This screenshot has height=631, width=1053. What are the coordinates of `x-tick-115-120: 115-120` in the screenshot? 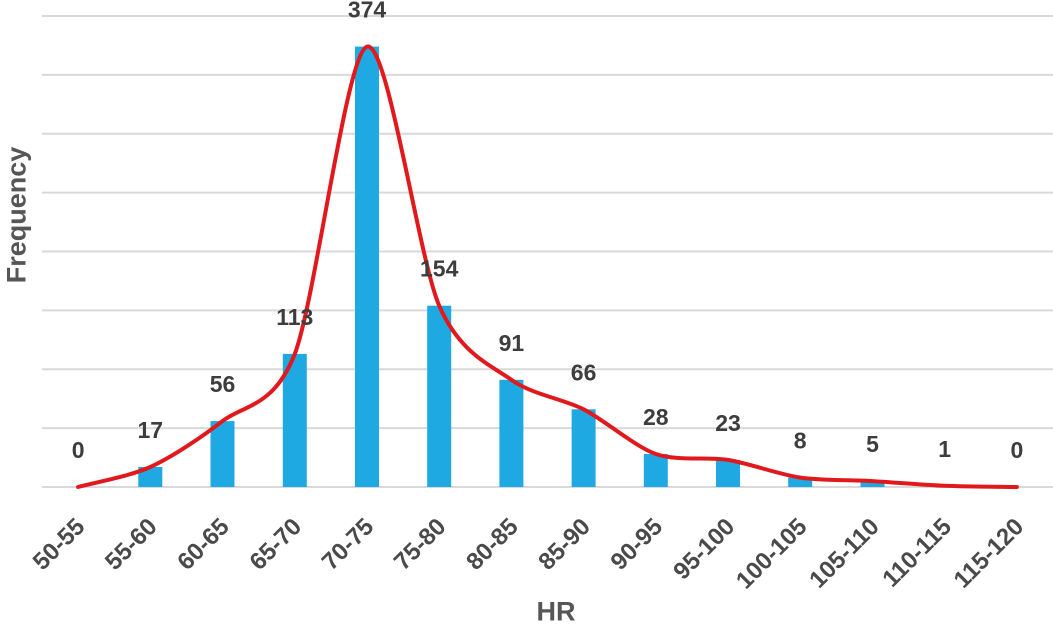 It's located at (989, 553).